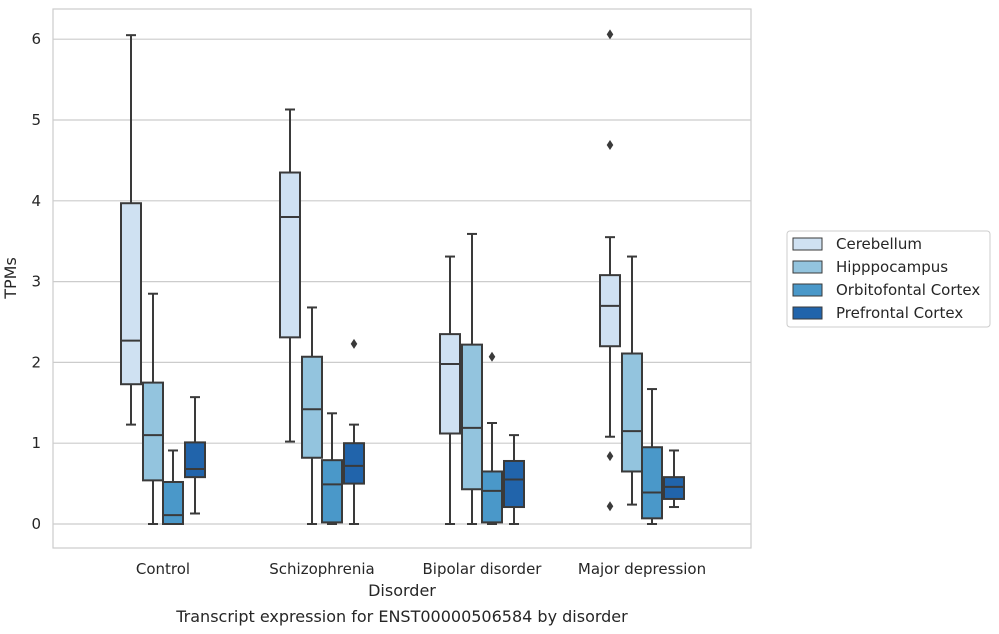 This screenshot has width=999, height=634. Describe the element at coordinates (321, 569) in the screenshot. I see `x-tick-label: Schizophrenia` at that location.